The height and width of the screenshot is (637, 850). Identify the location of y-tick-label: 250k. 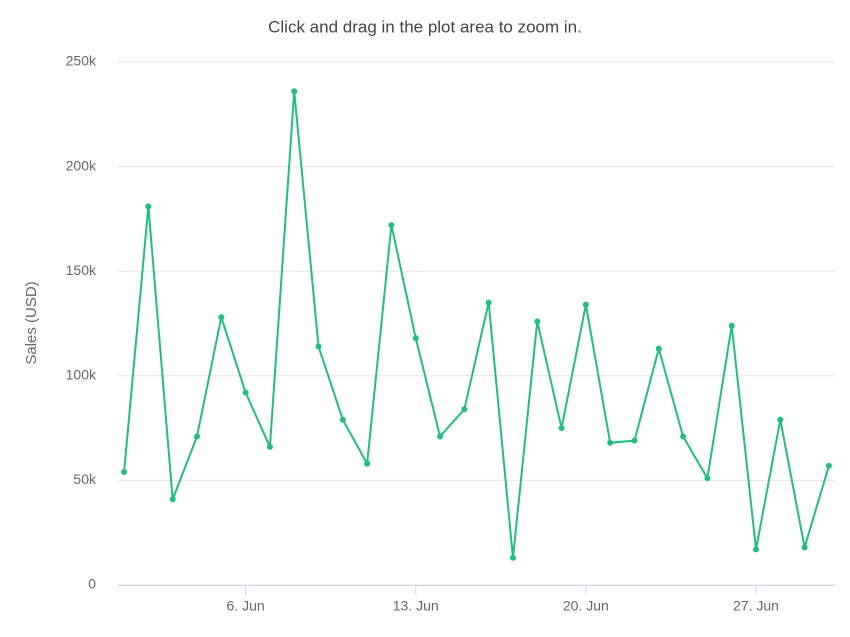
(81, 61).